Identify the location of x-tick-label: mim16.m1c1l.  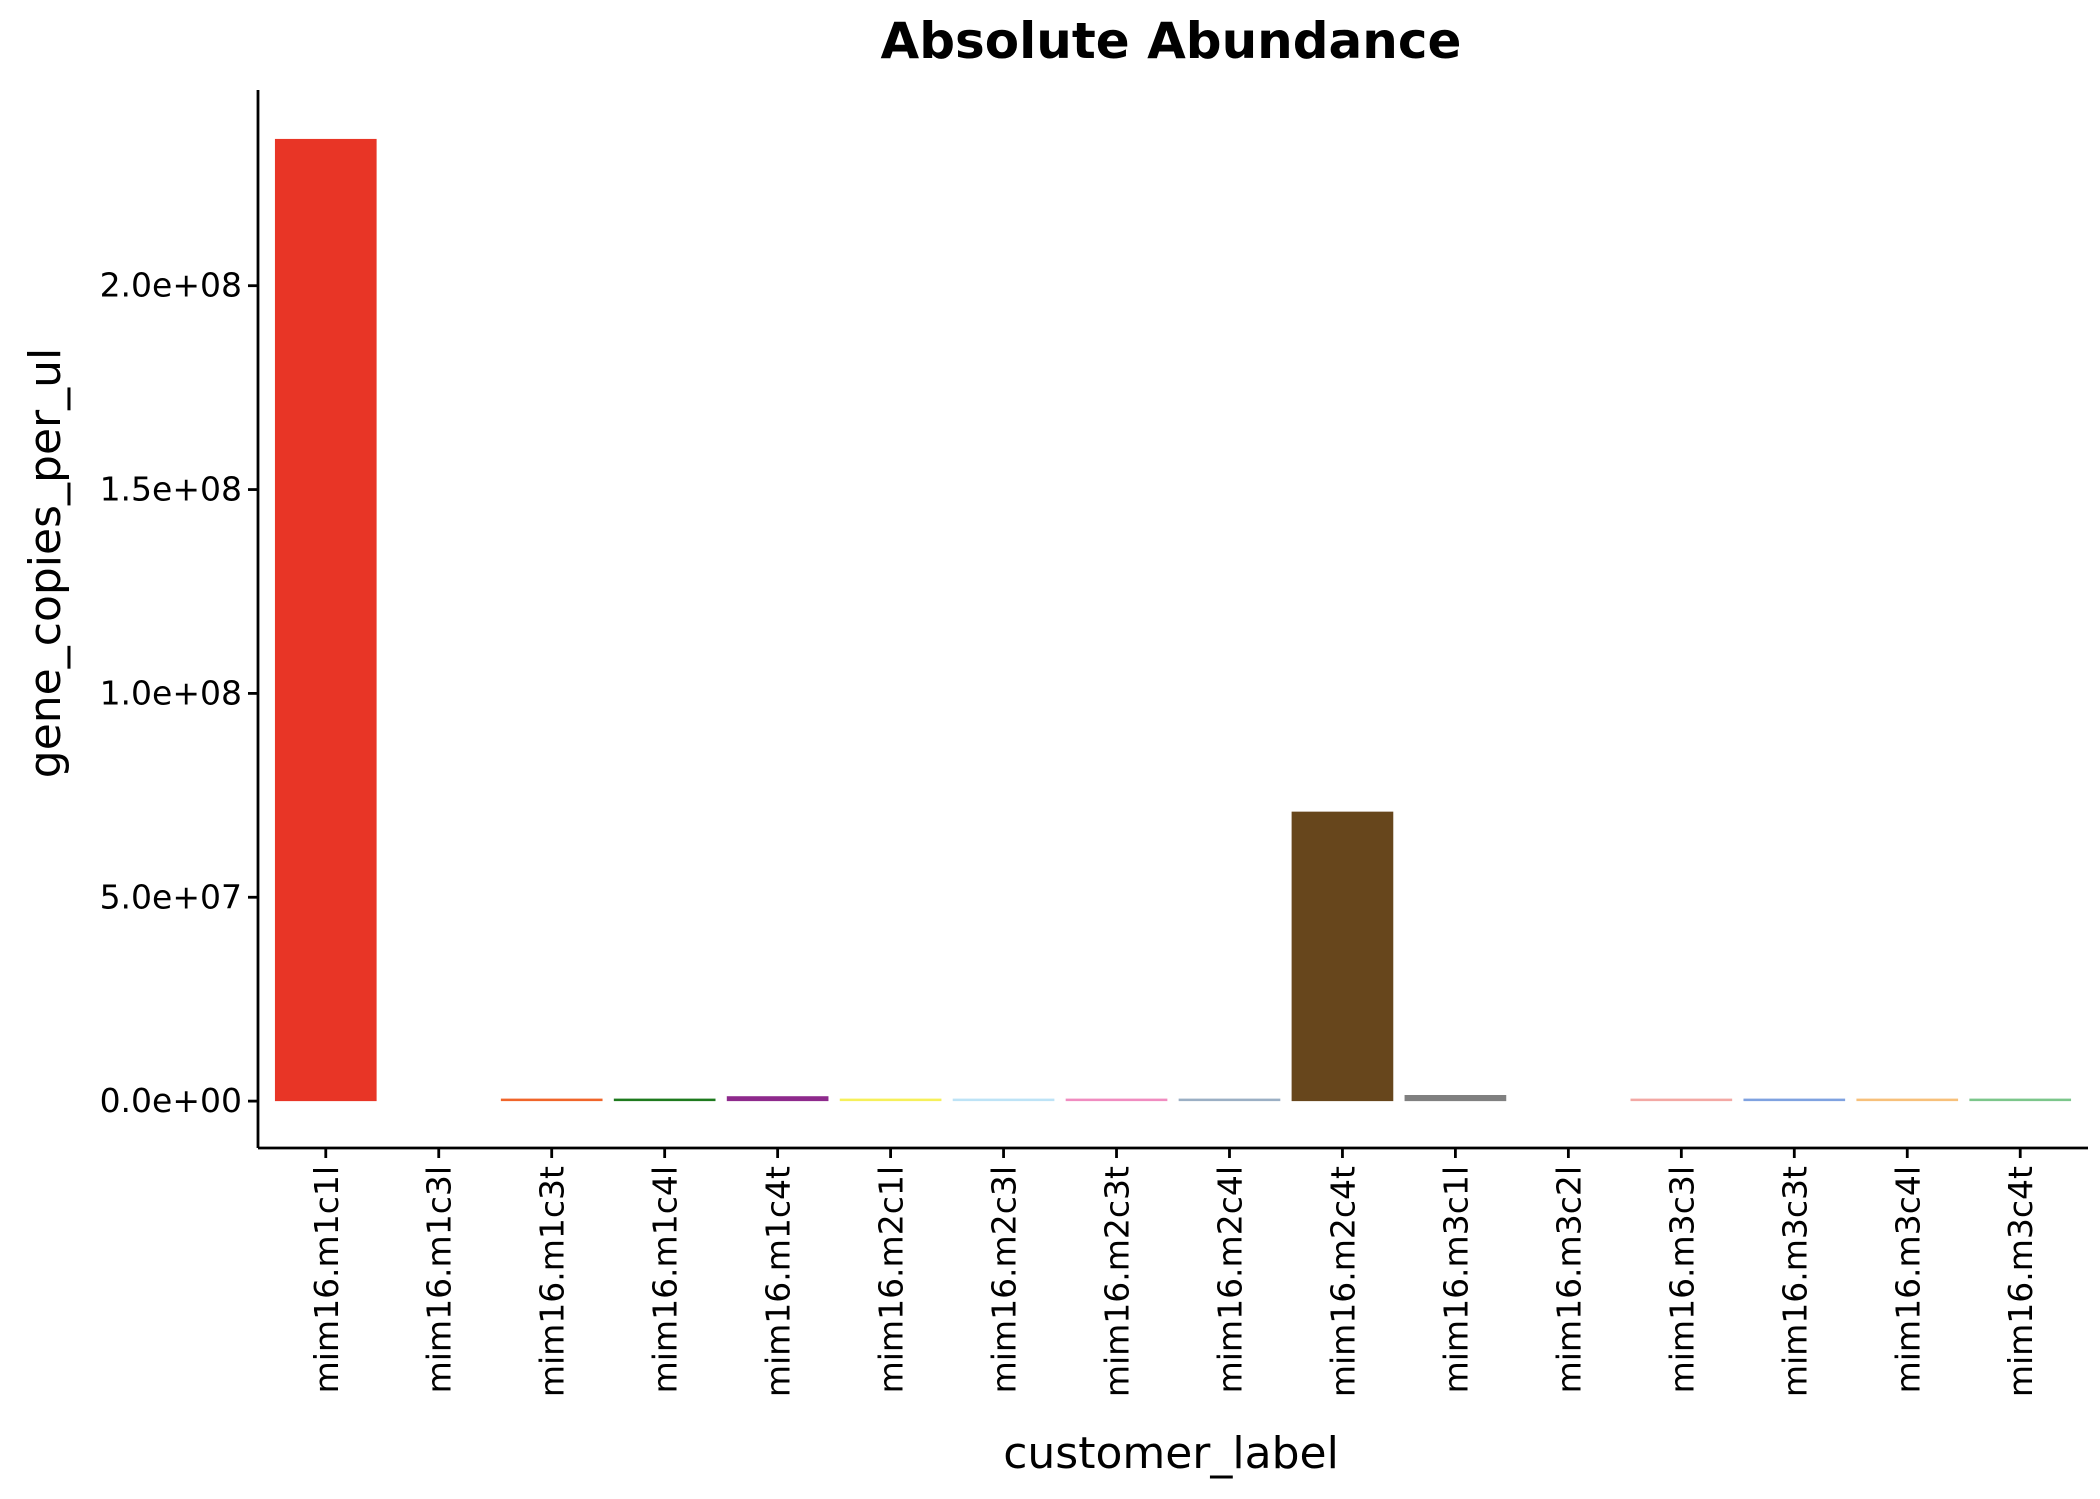
(326, 1279).